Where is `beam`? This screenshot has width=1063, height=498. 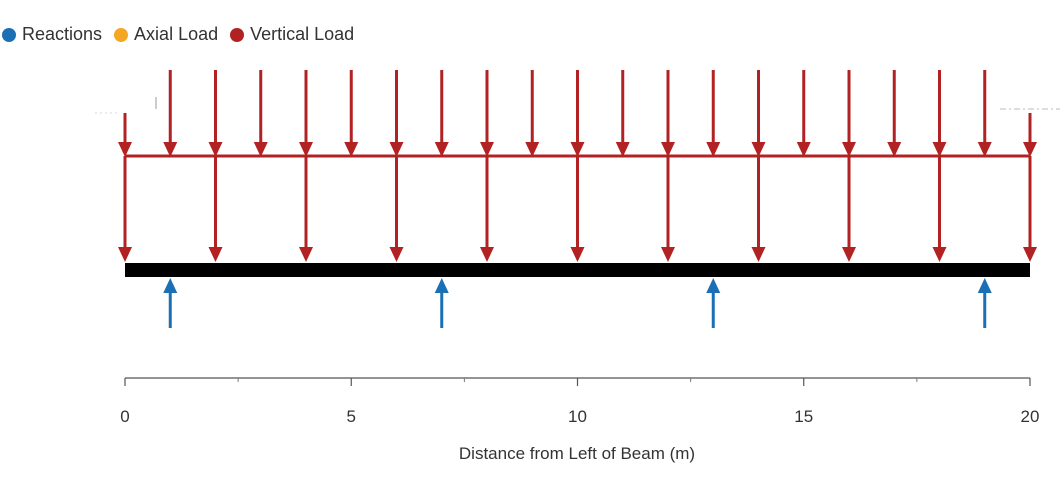 beam is located at coordinates (577, 270).